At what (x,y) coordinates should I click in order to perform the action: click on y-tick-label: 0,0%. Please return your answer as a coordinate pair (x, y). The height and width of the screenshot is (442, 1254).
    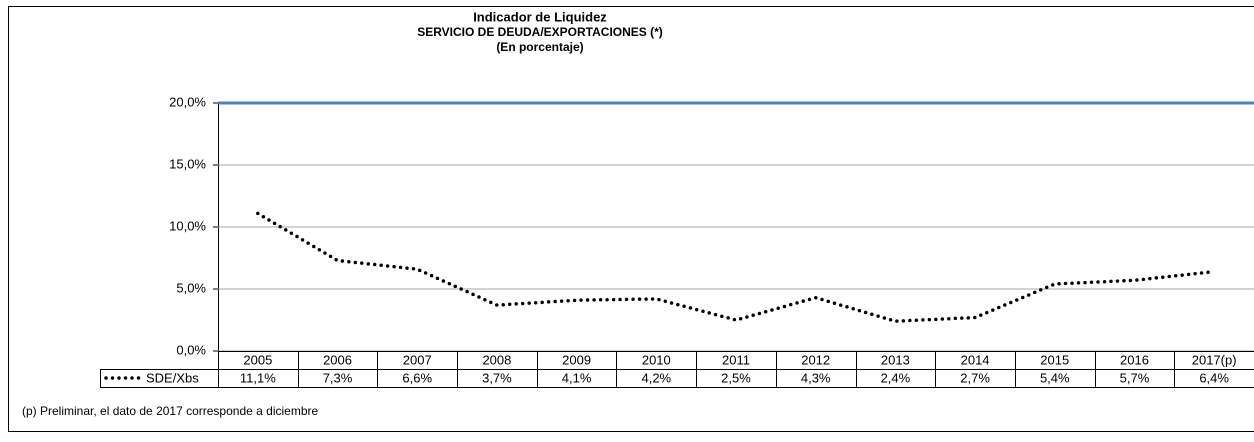
    Looking at the image, I should click on (191, 349).